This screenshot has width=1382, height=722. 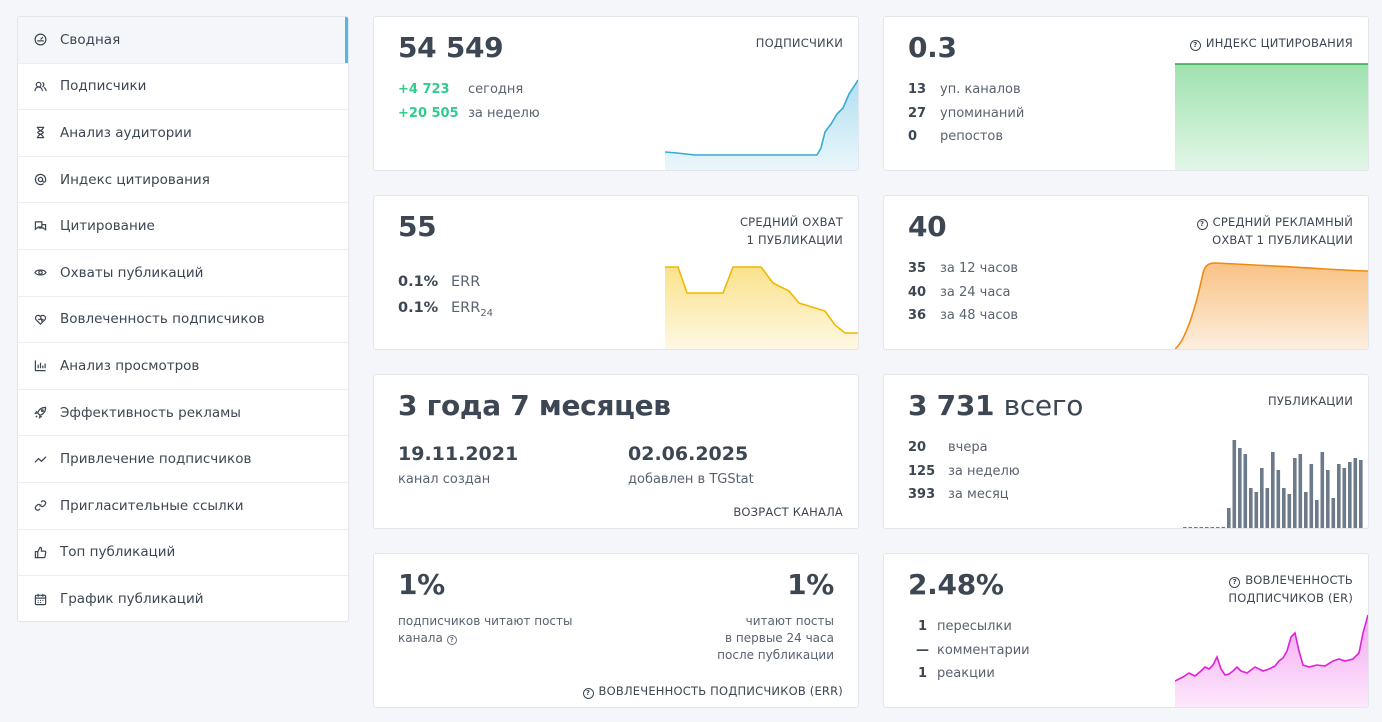 I want to click on sidebar-item-label: Эффективность рекламы, so click(x=150, y=412).